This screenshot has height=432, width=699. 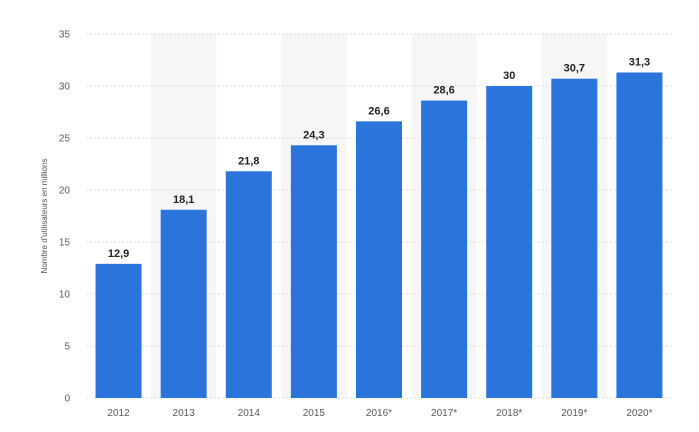 What do you see at coordinates (65, 243) in the screenshot?
I see `y-tick-label: 15` at bounding box center [65, 243].